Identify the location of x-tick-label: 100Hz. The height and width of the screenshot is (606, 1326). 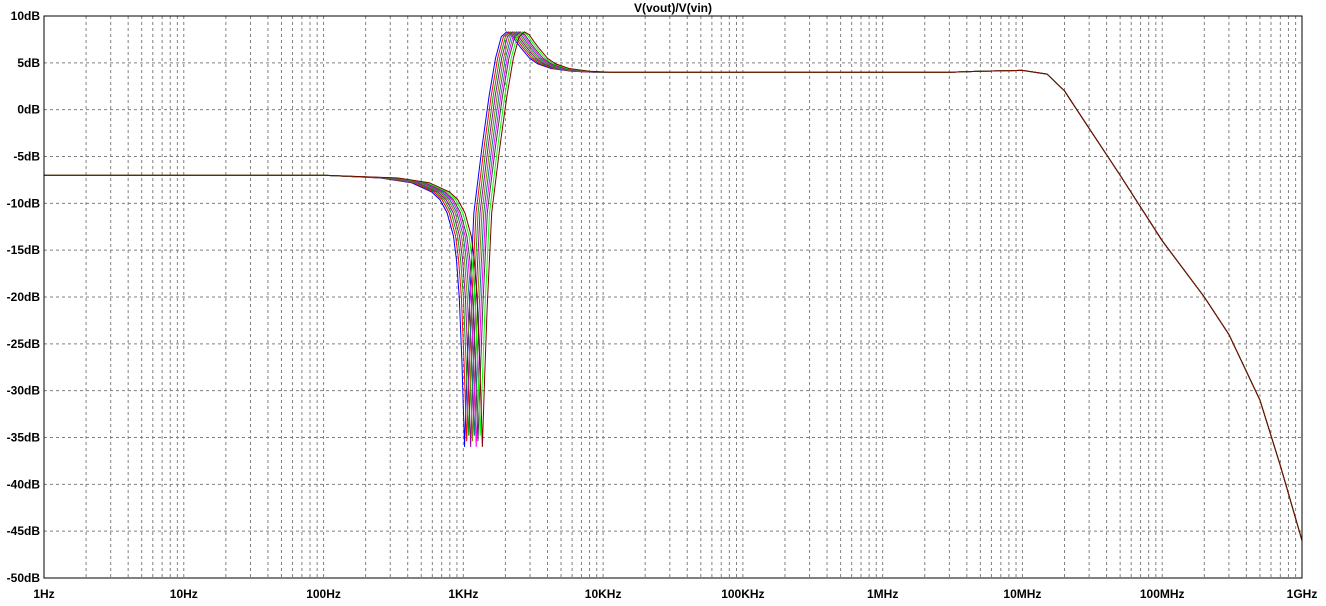
(323, 594).